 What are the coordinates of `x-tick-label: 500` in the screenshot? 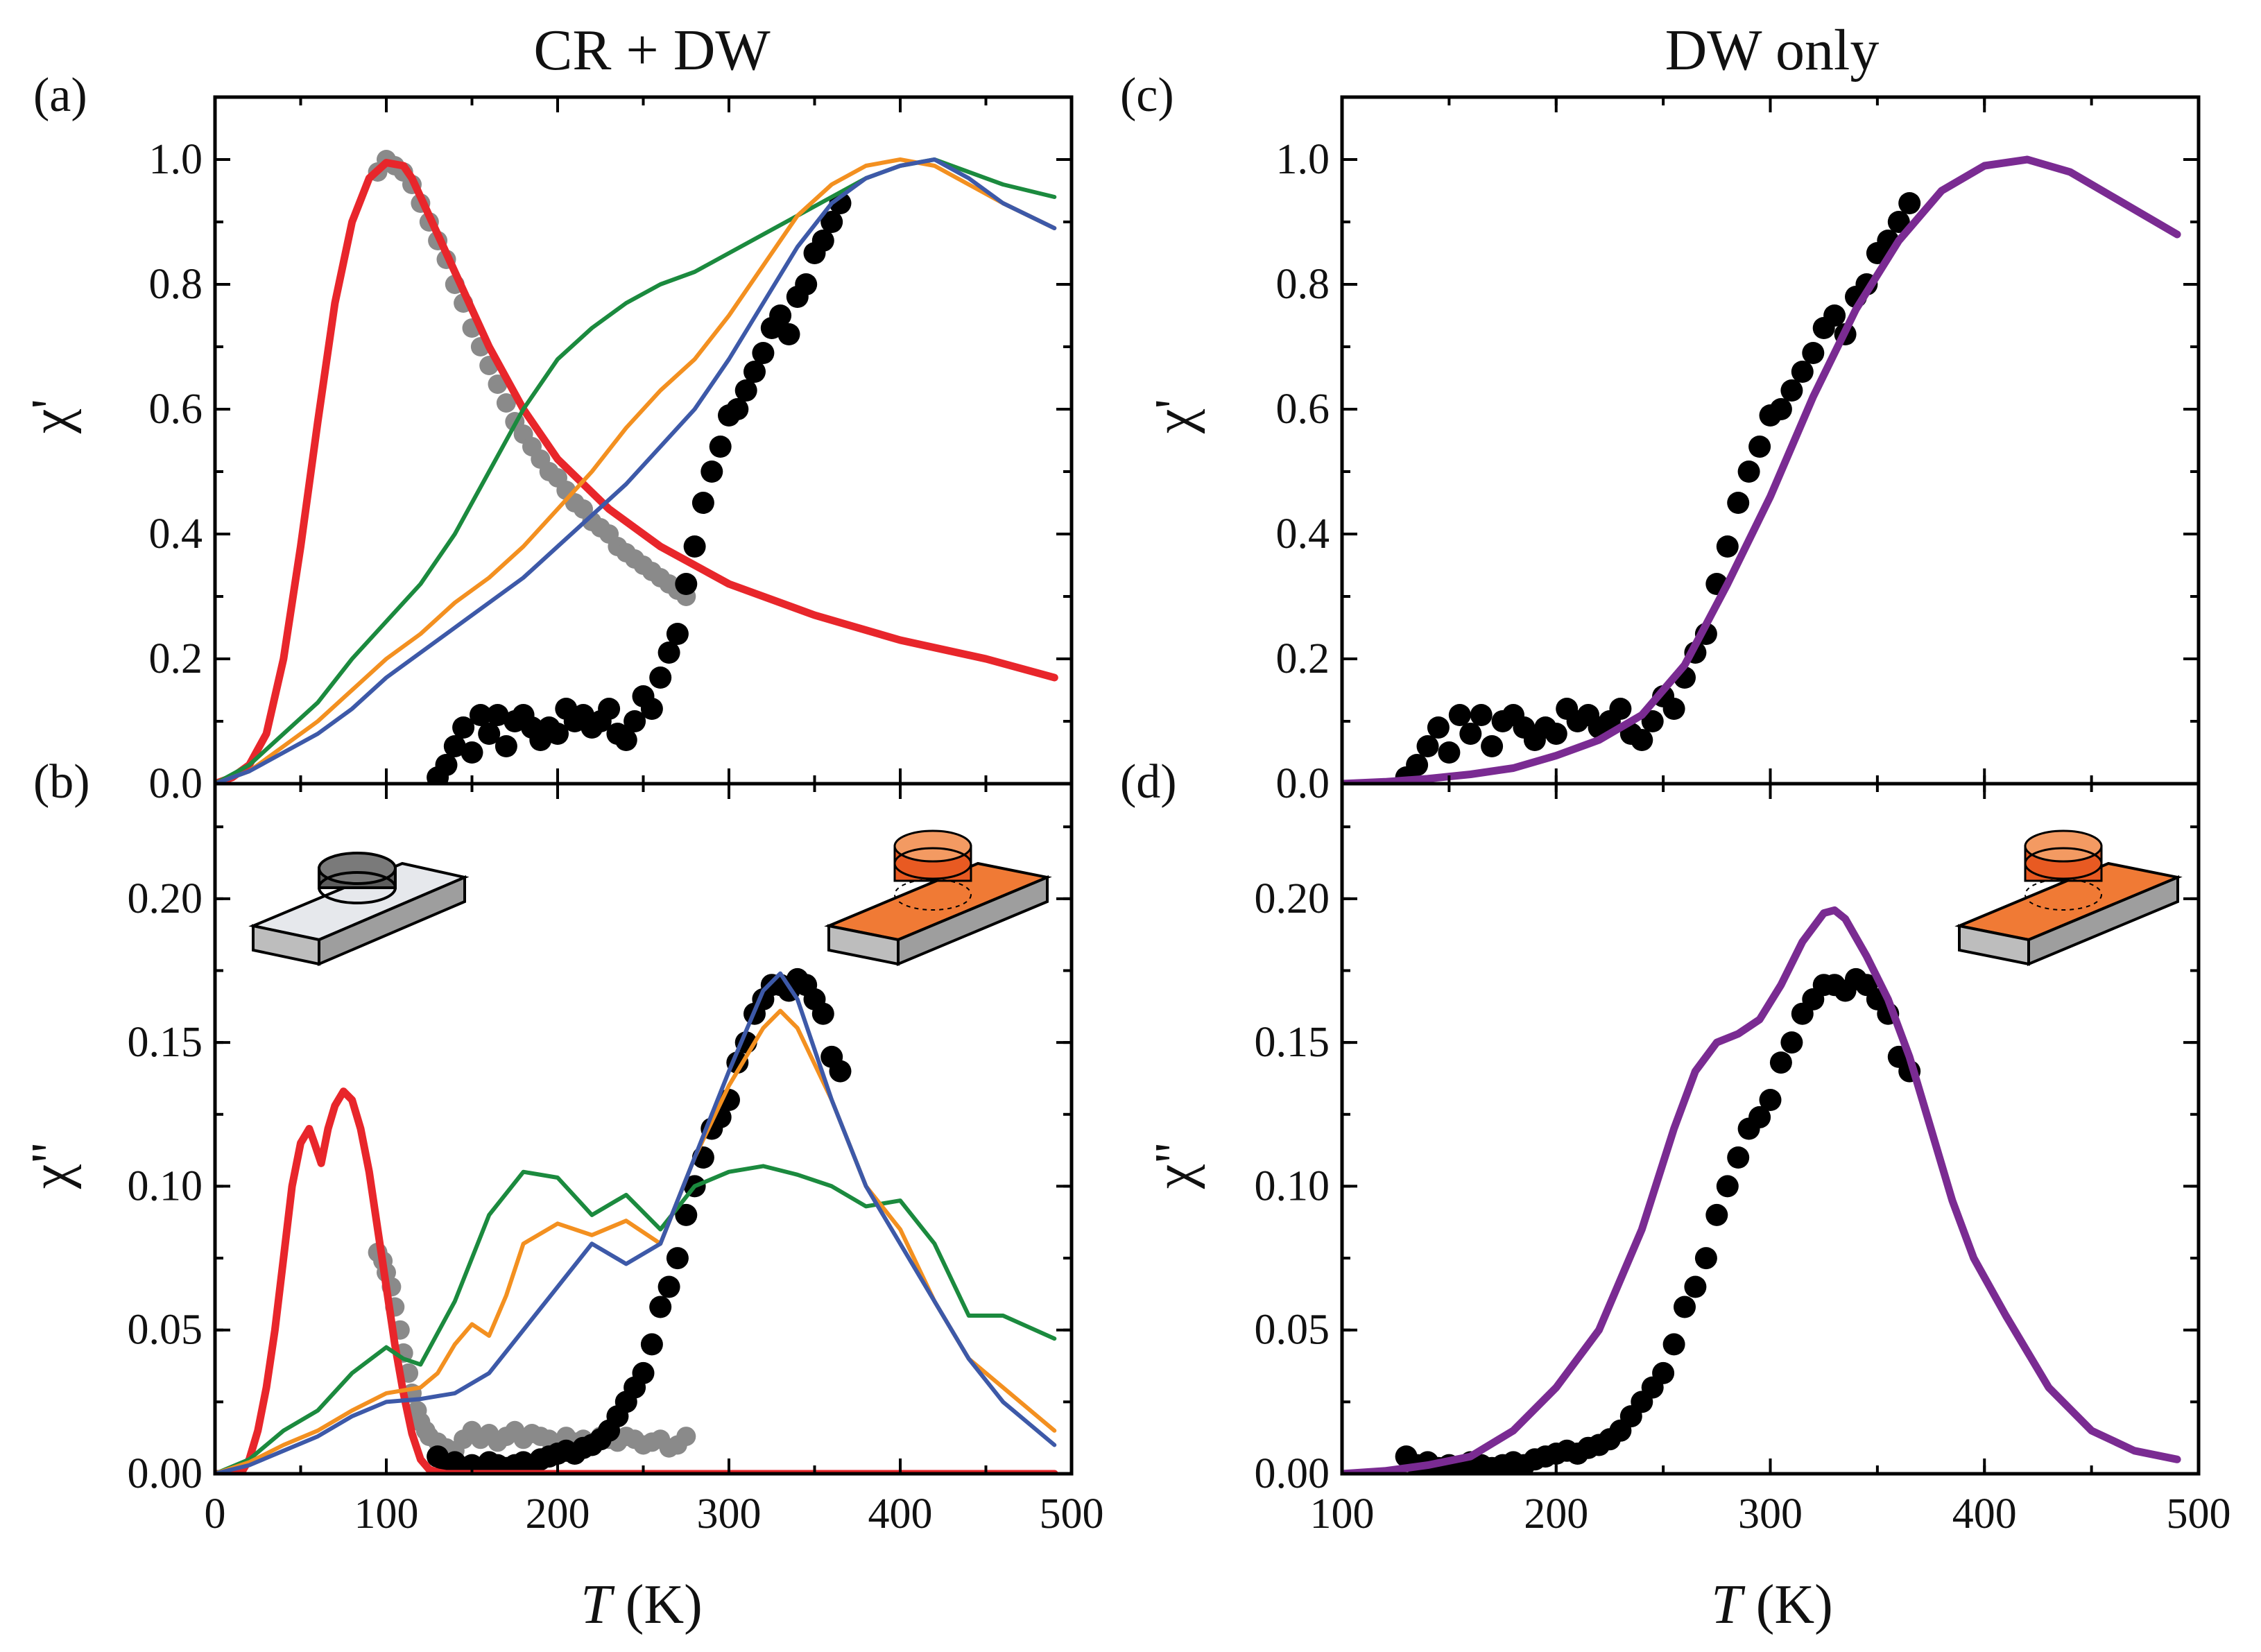 It's located at (1072, 1514).